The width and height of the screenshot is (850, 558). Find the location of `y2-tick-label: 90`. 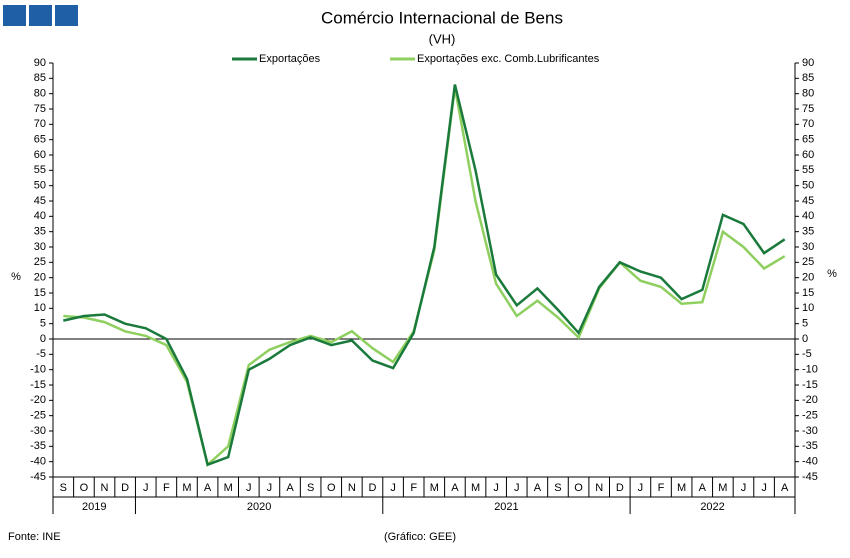

y2-tick-label: 90 is located at coordinates (808, 63).